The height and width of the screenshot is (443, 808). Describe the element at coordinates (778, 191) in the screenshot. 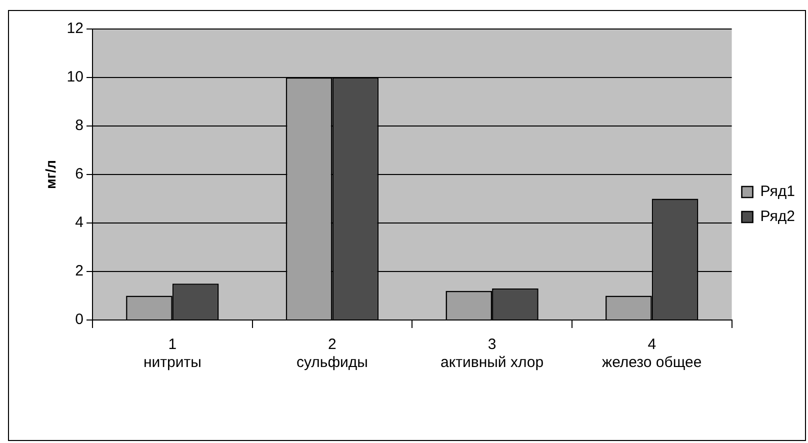

I see `legend-label: Ряд1` at that location.